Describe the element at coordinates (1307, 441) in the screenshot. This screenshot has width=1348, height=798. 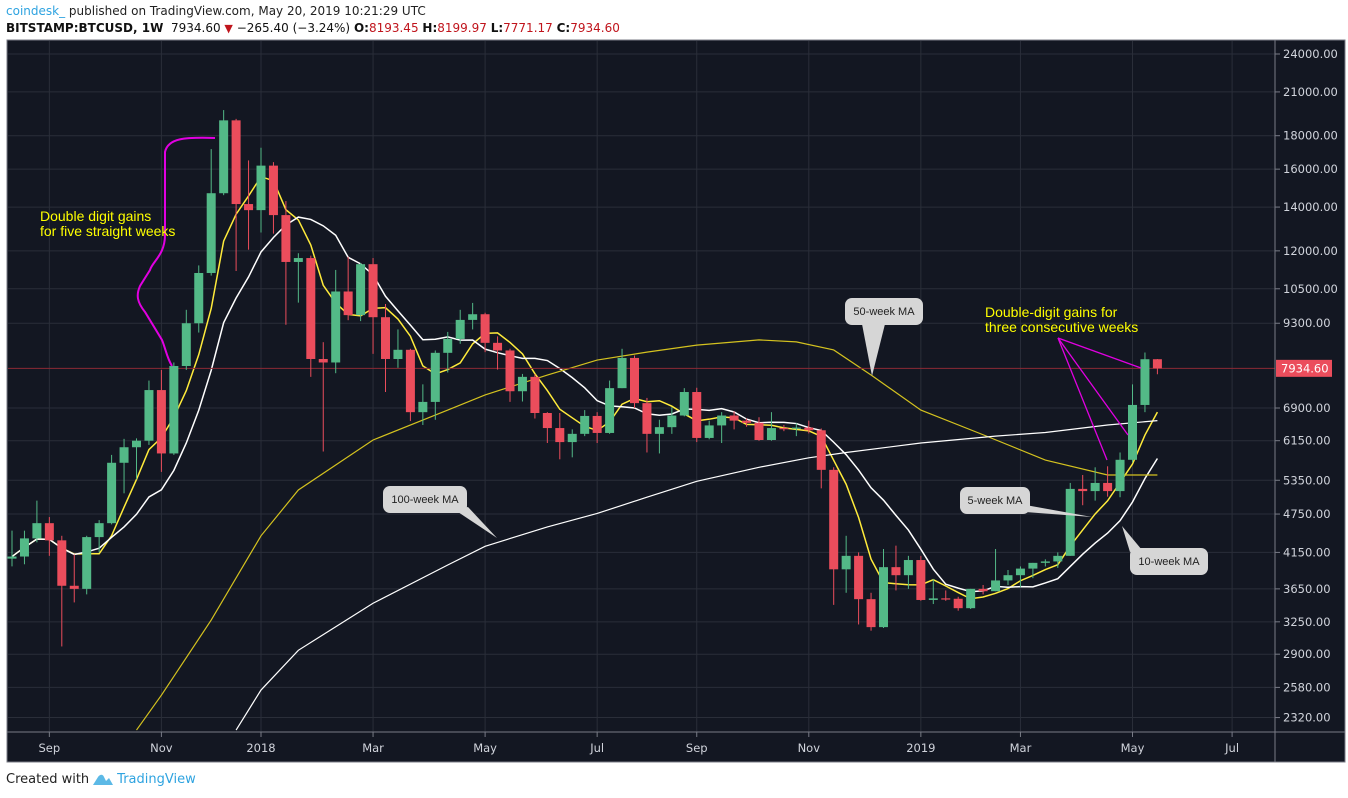
I see `y-tick-label: 6150.00` at that location.